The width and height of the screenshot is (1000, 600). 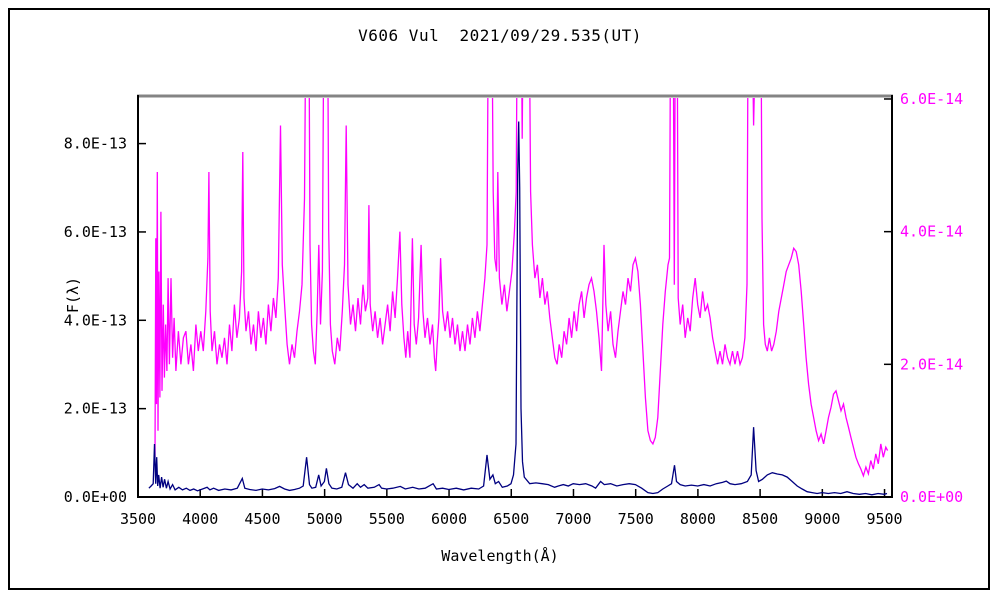 I want to click on y-left-tick-label: 6.0E-13, so click(x=95, y=232).